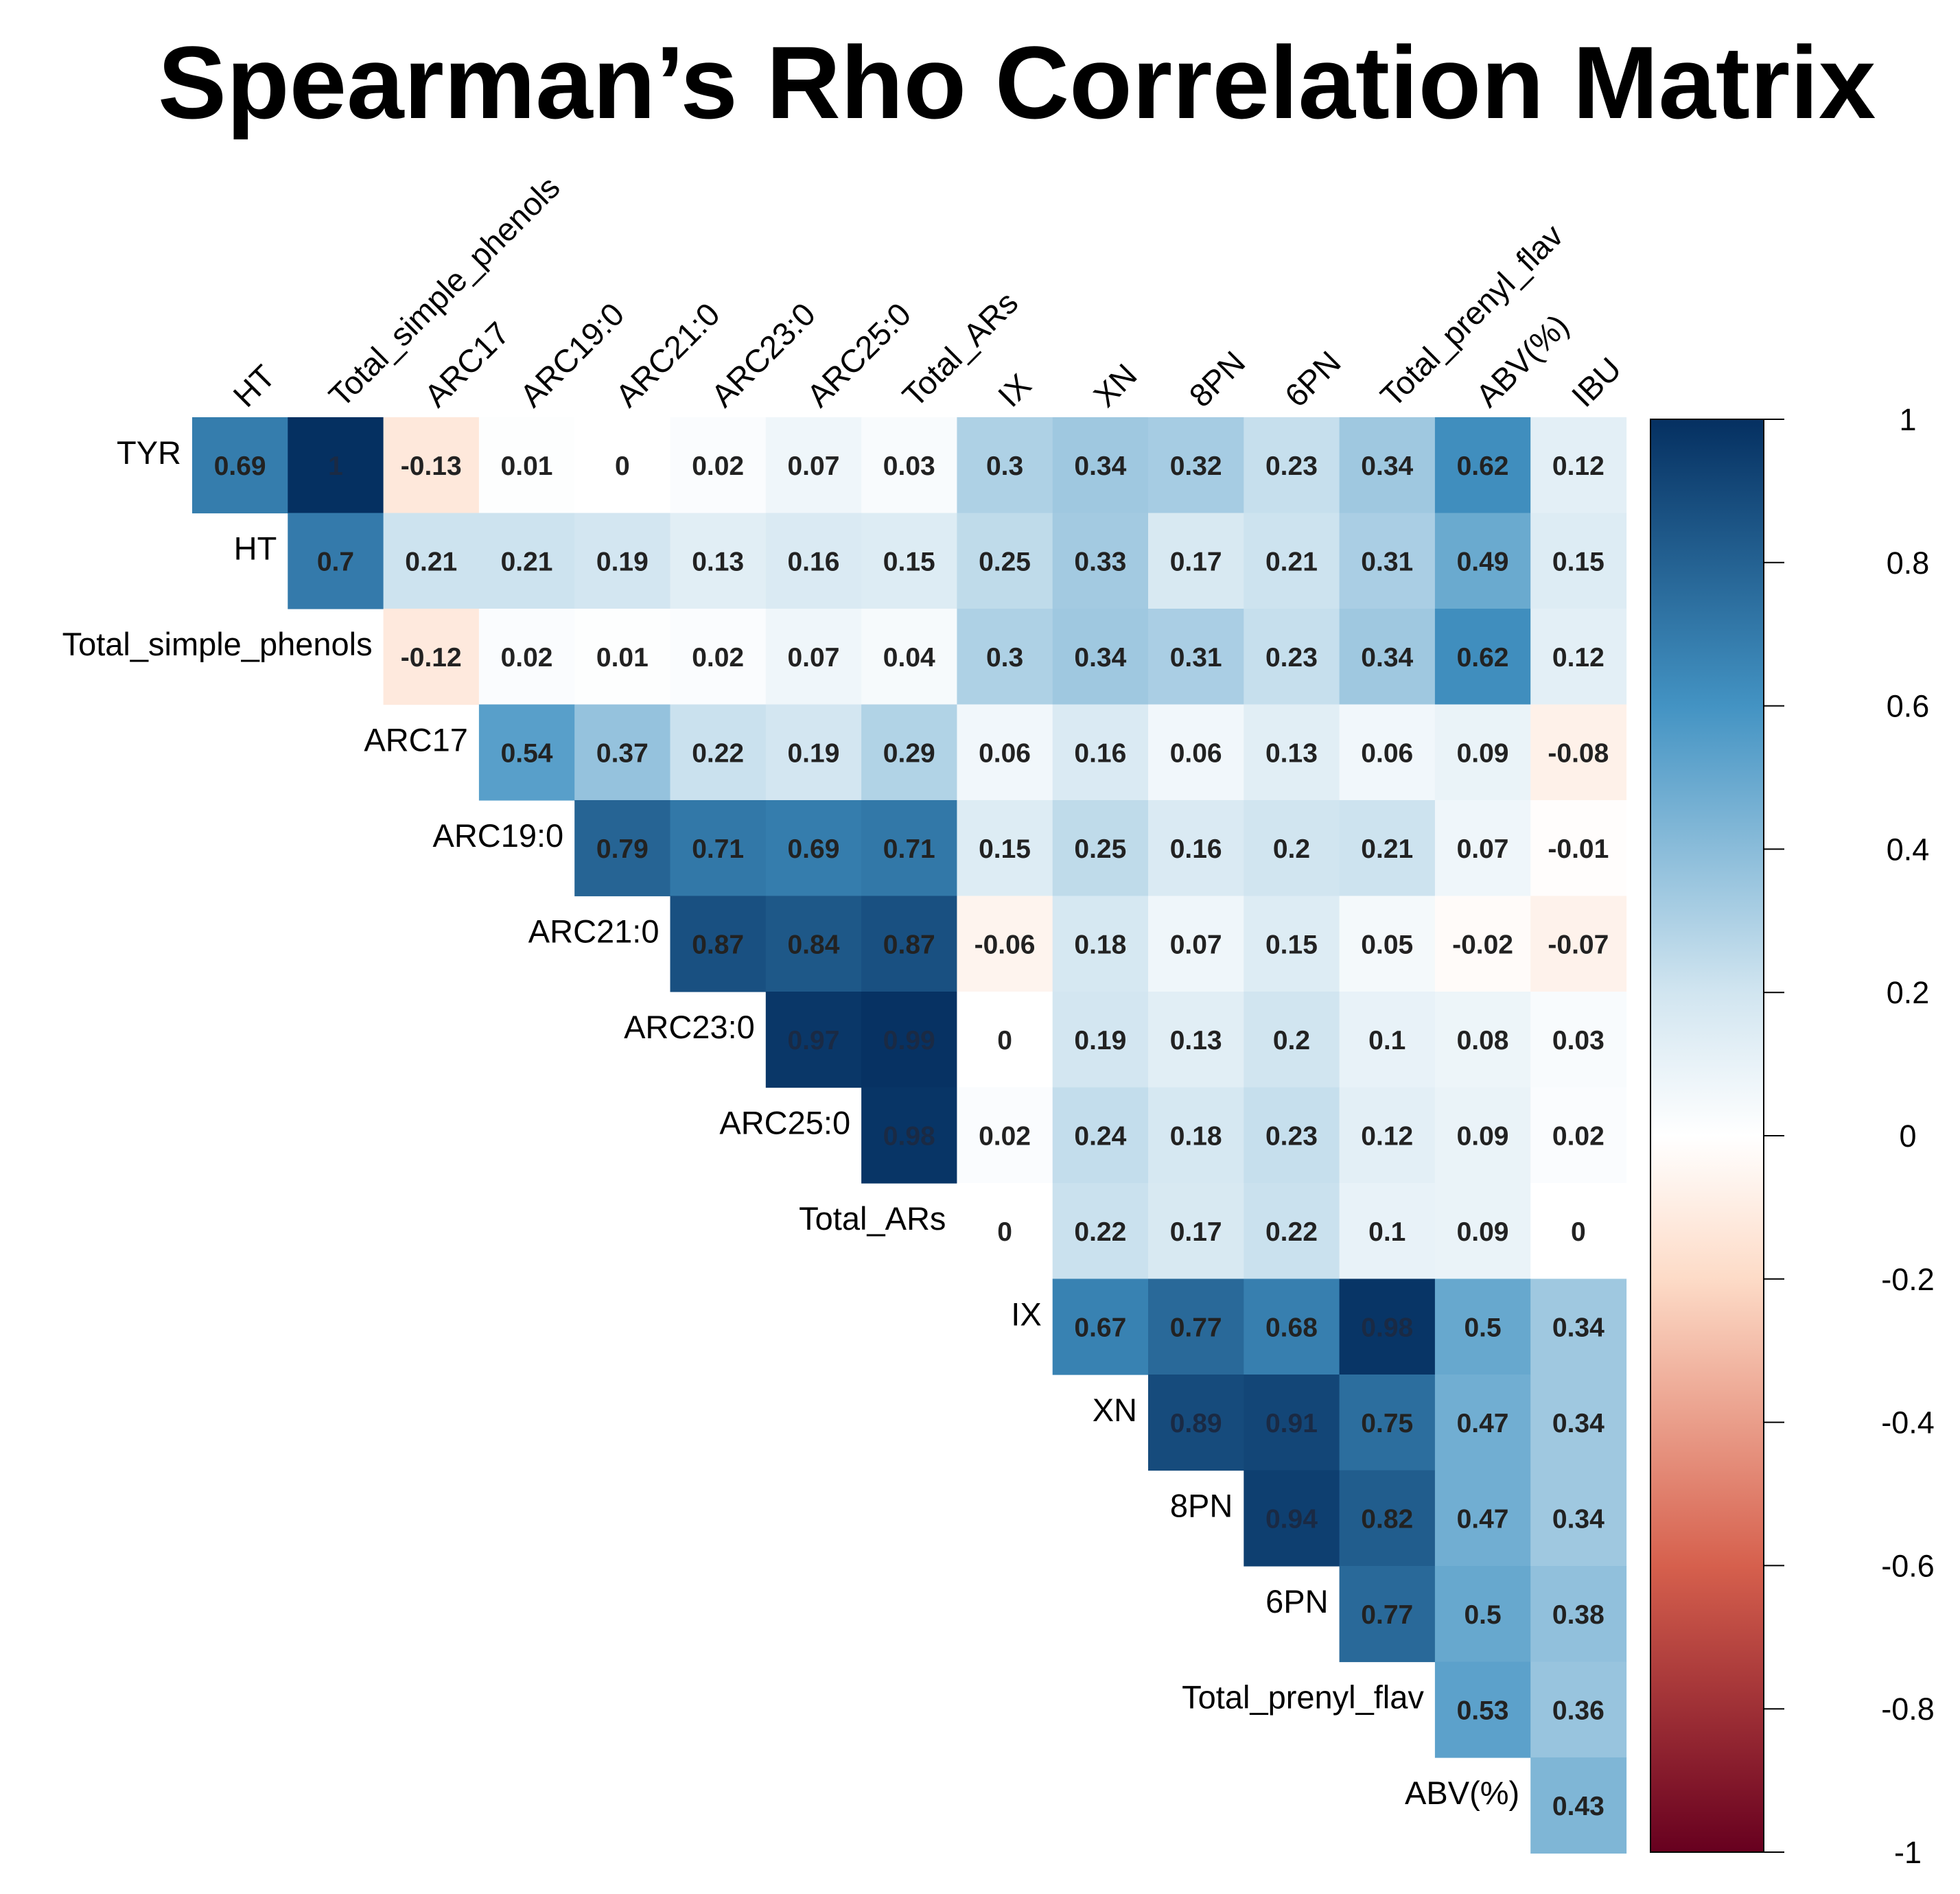 Image resolution: width=1960 pixels, height=1894 pixels. Describe the element at coordinates (1196, 1232) in the screenshot. I see `cell-value-label: 0.17` at that location.